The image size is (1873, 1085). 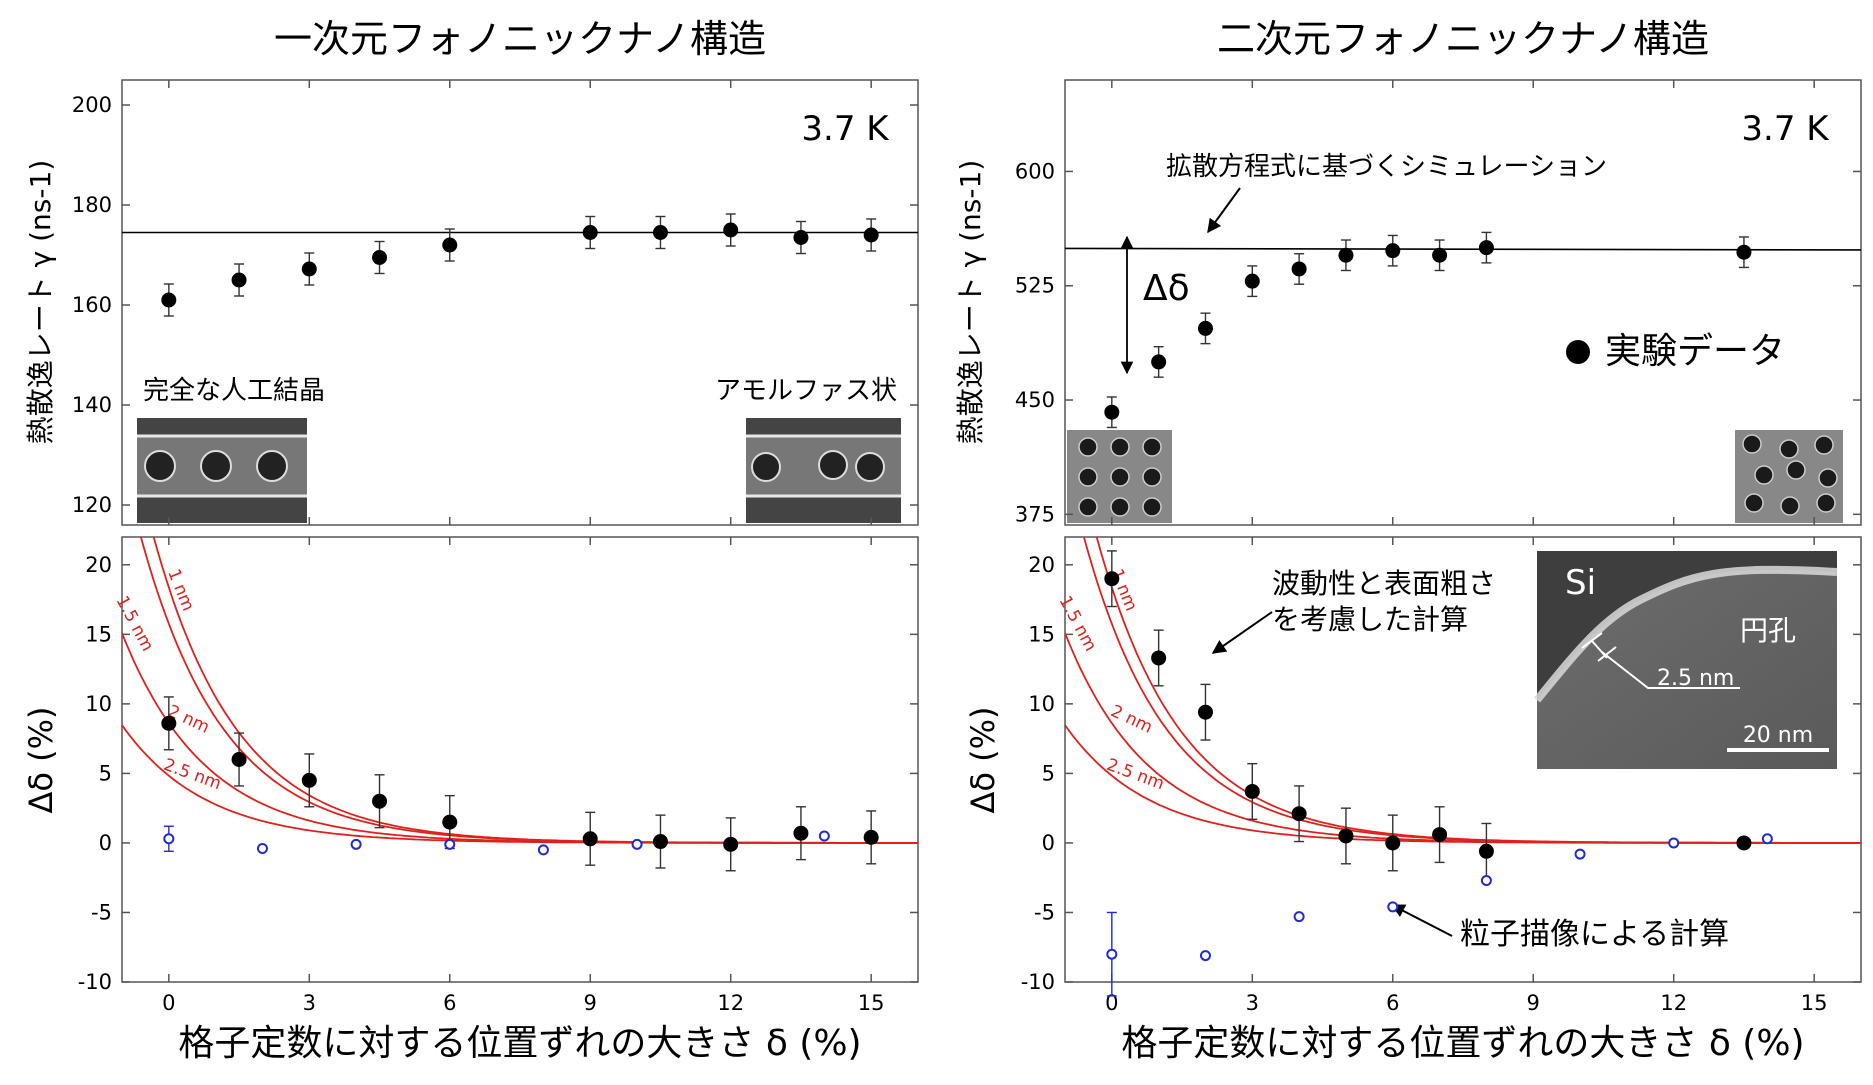 What do you see at coordinates (1462, 1043) in the screenshot?
I see `right-xlabel: 格子定数に対する位置ずれの大きさ δ (%)` at bounding box center [1462, 1043].